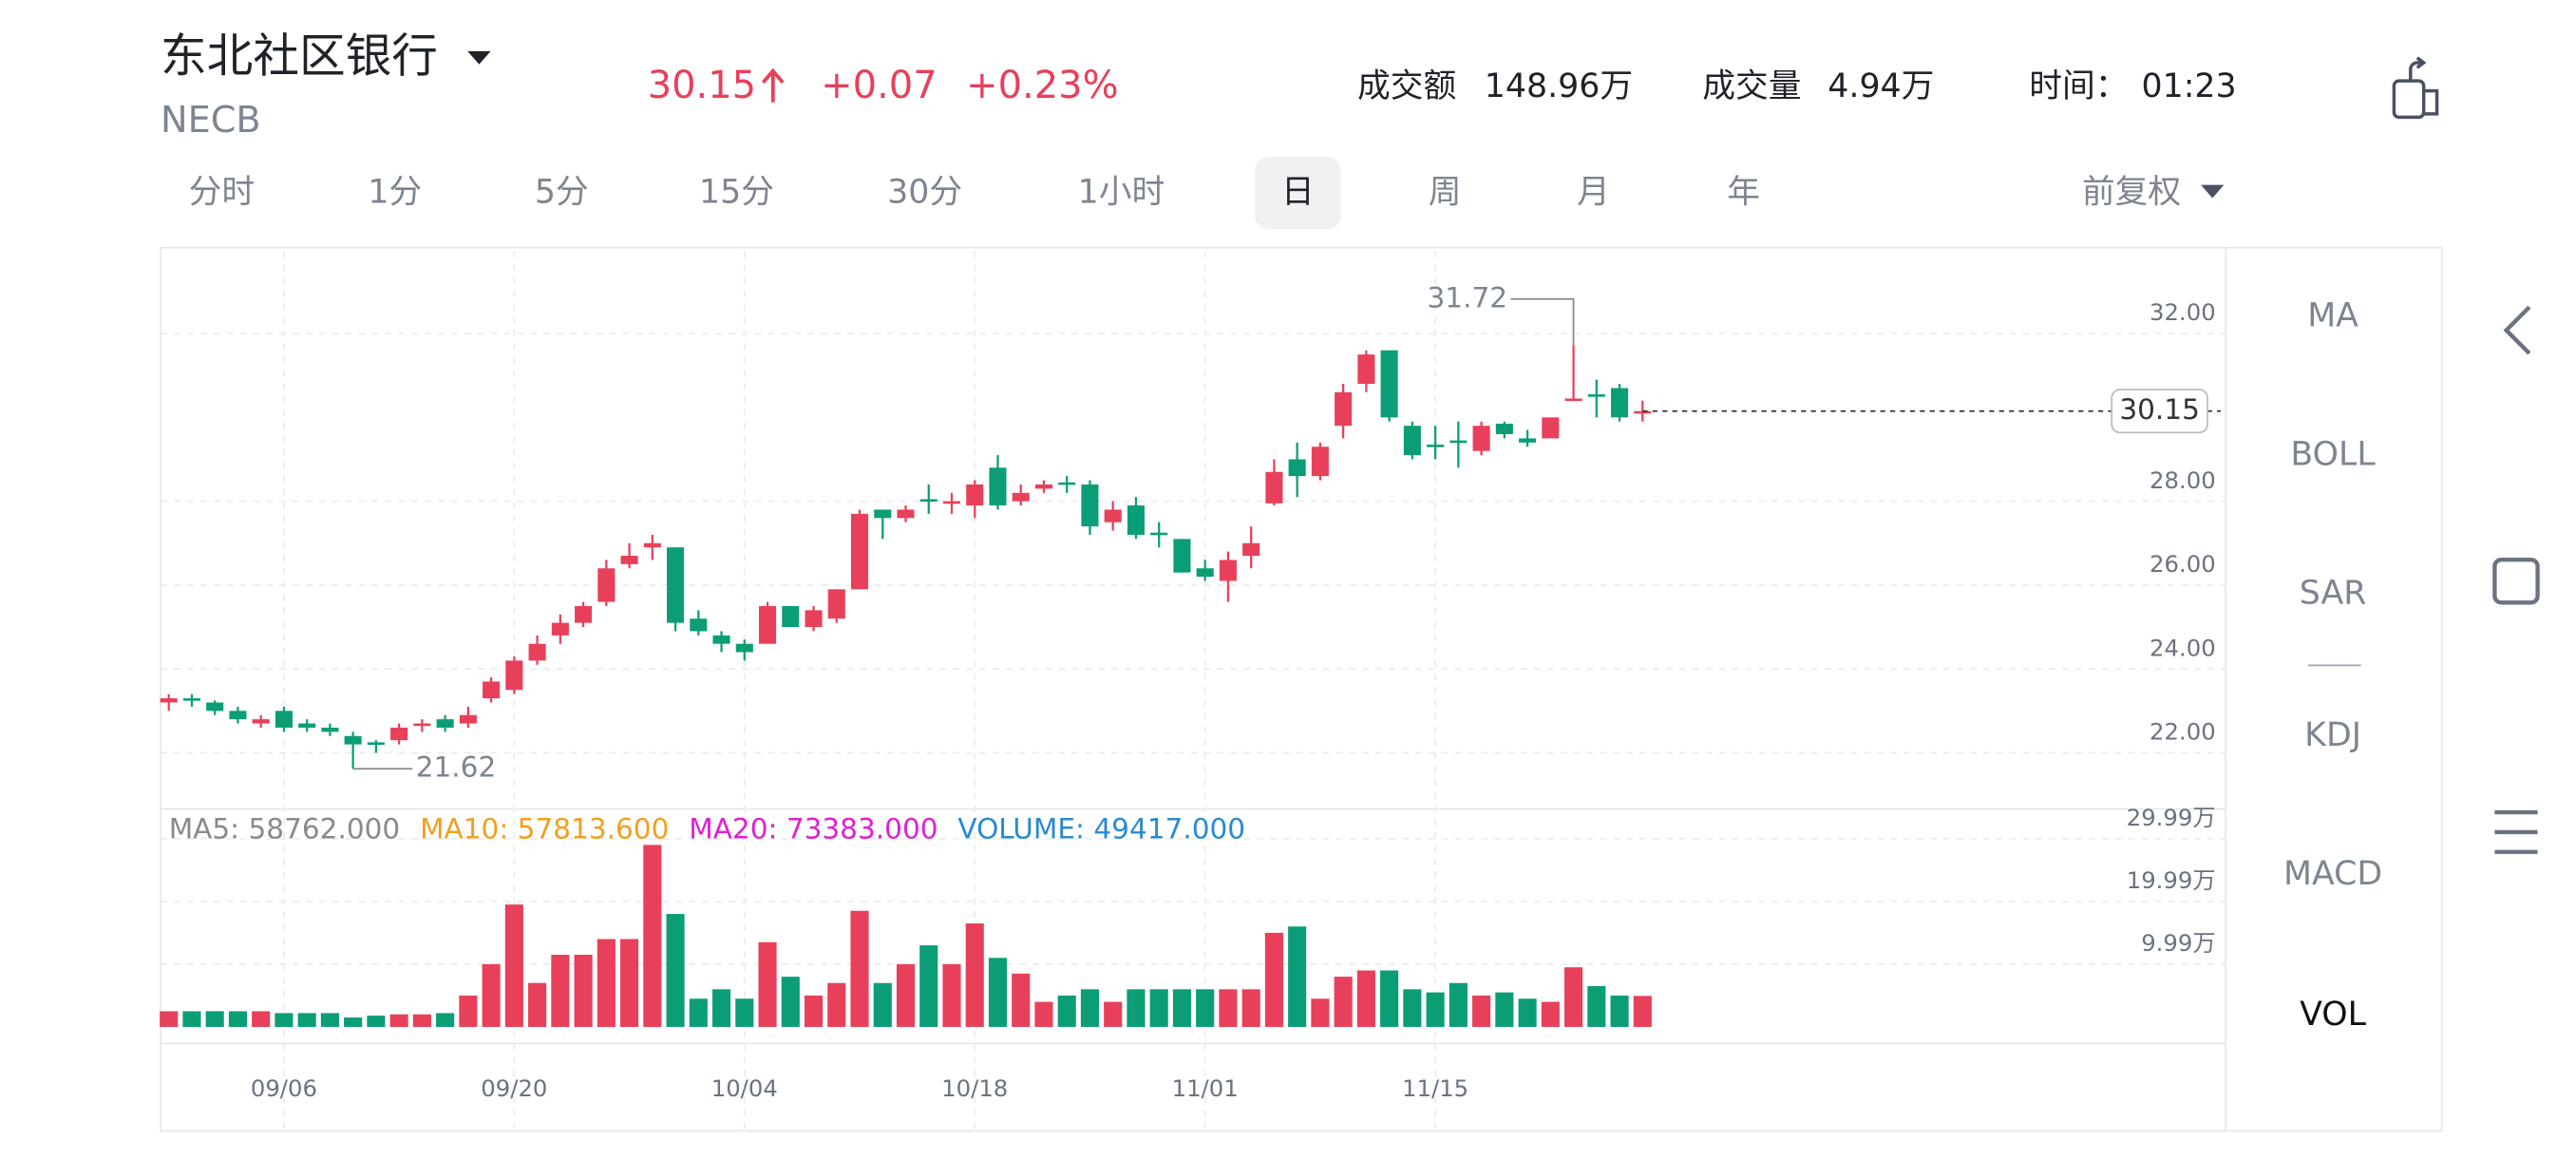  What do you see at coordinates (1743, 192) in the screenshot?
I see `period-tab: 年` at bounding box center [1743, 192].